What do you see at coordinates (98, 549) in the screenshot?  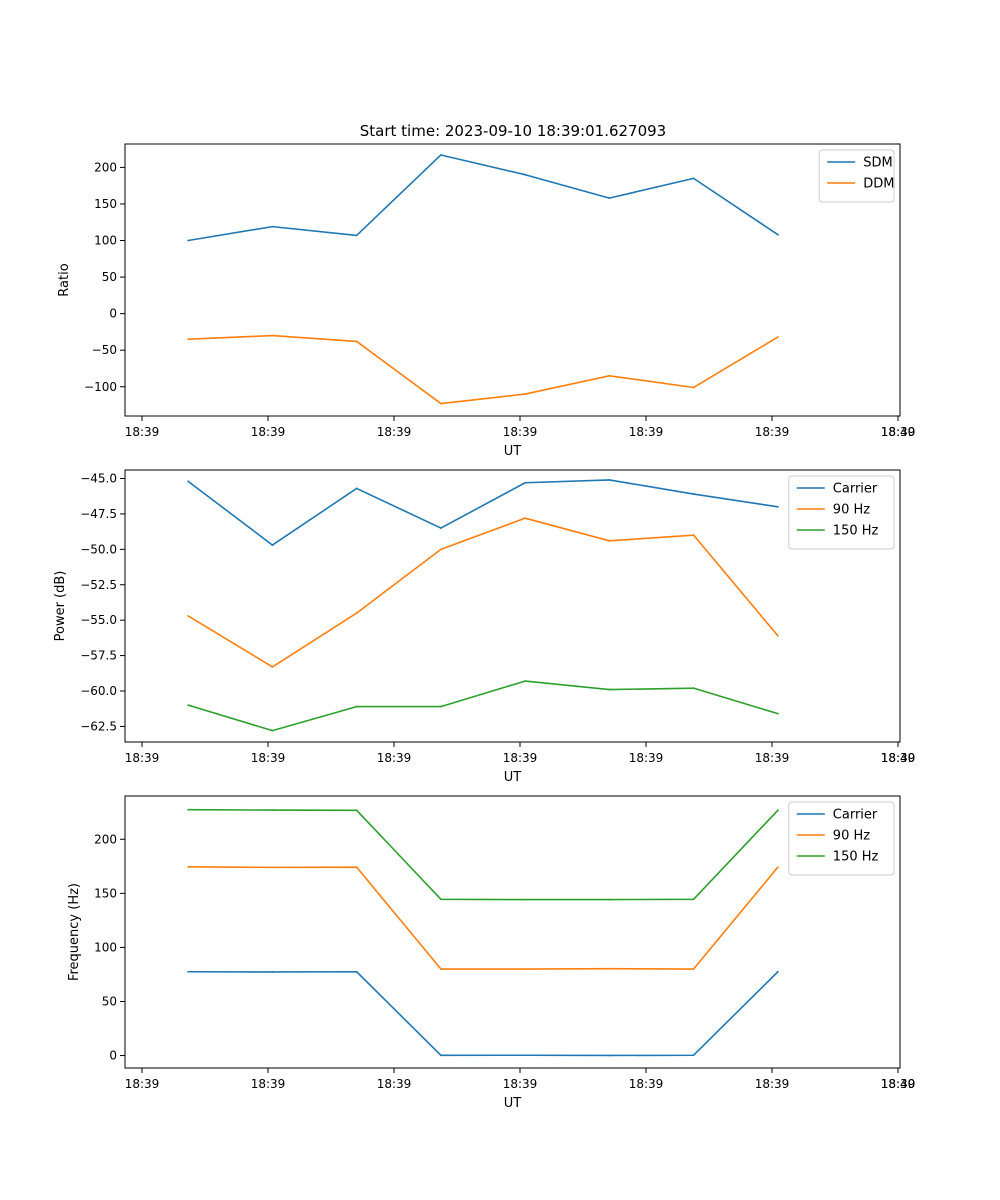 I see `y-tick-label: −50.0` at bounding box center [98, 549].